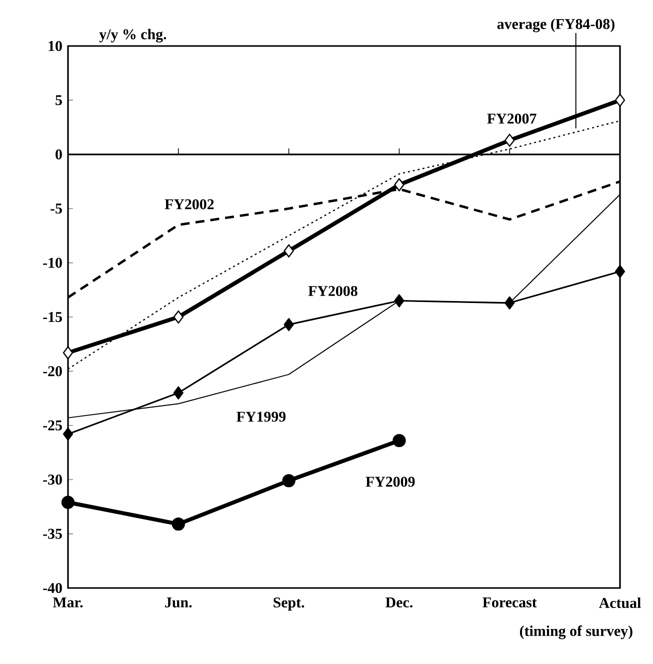 The image size is (653, 664). Describe the element at coordinates (509, 603) in the screenshot. I see `x-tick-label: Forecast` at that location.